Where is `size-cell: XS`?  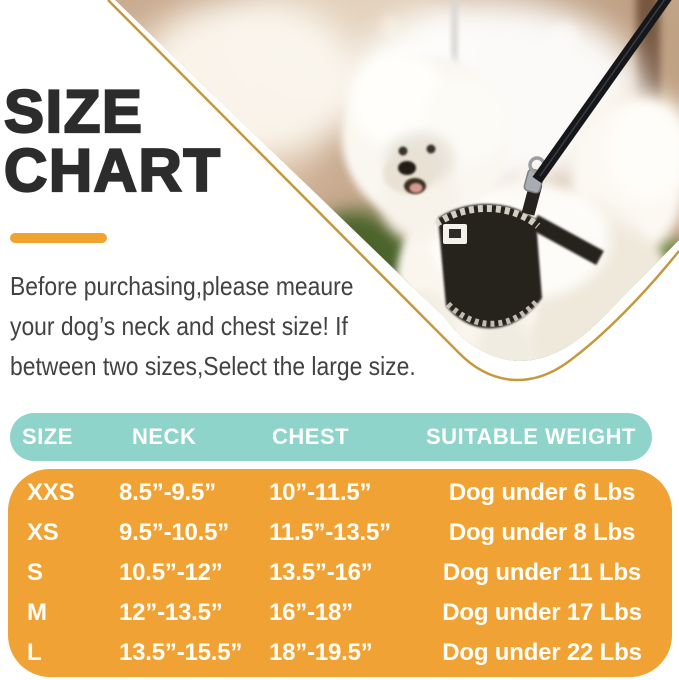 size-cell: XS is located at coordinates (43, 532).